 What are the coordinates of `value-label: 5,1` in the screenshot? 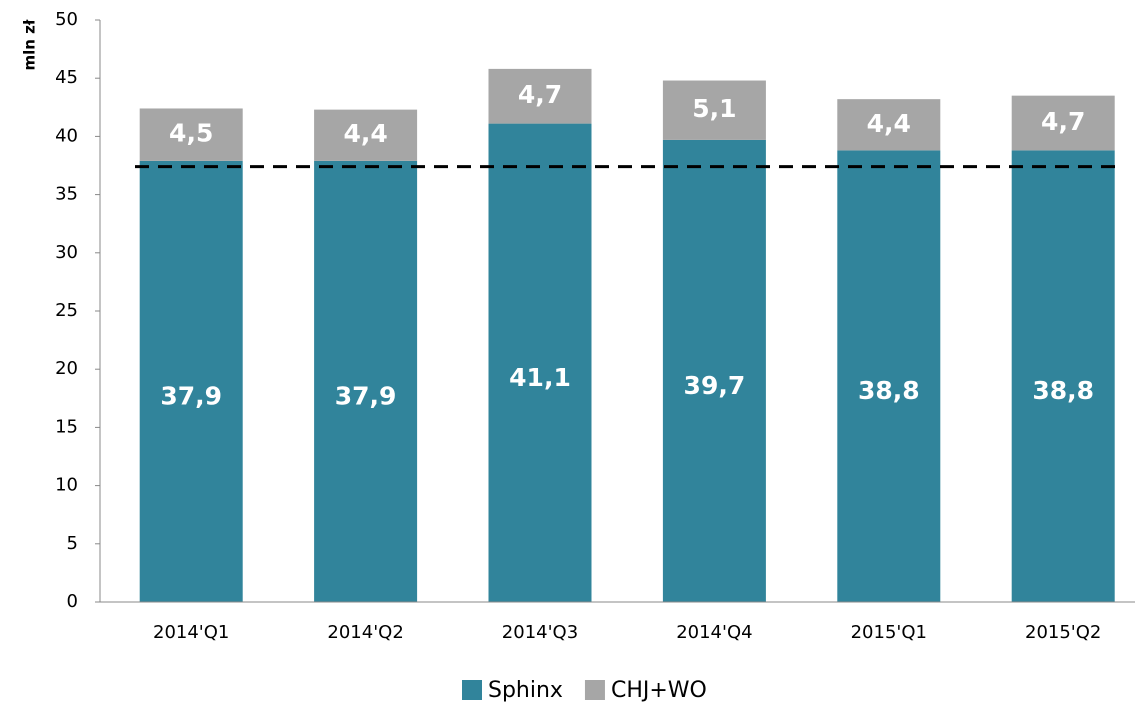 It's located at (714, 108).